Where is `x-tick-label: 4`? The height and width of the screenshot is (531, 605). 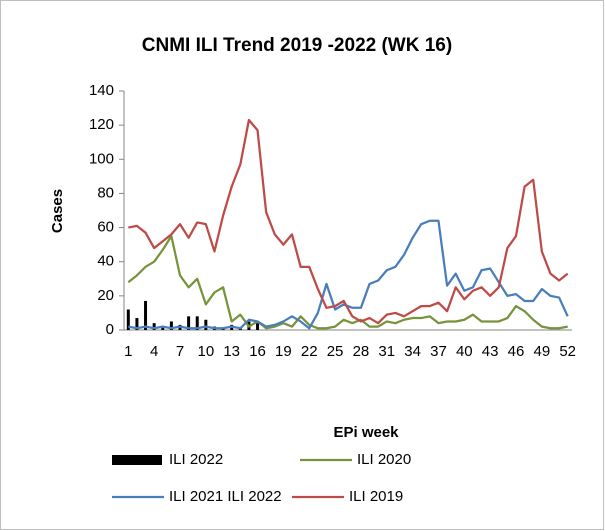 x-tick-label: 4 is located at coordinates (154, 351).